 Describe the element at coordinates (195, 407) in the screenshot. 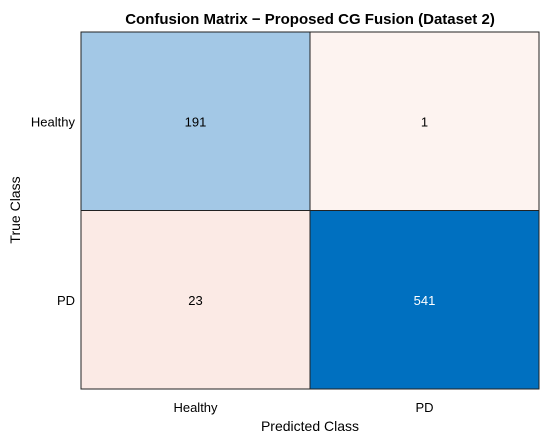

I see `x-tick-label: Healthy` at that location.